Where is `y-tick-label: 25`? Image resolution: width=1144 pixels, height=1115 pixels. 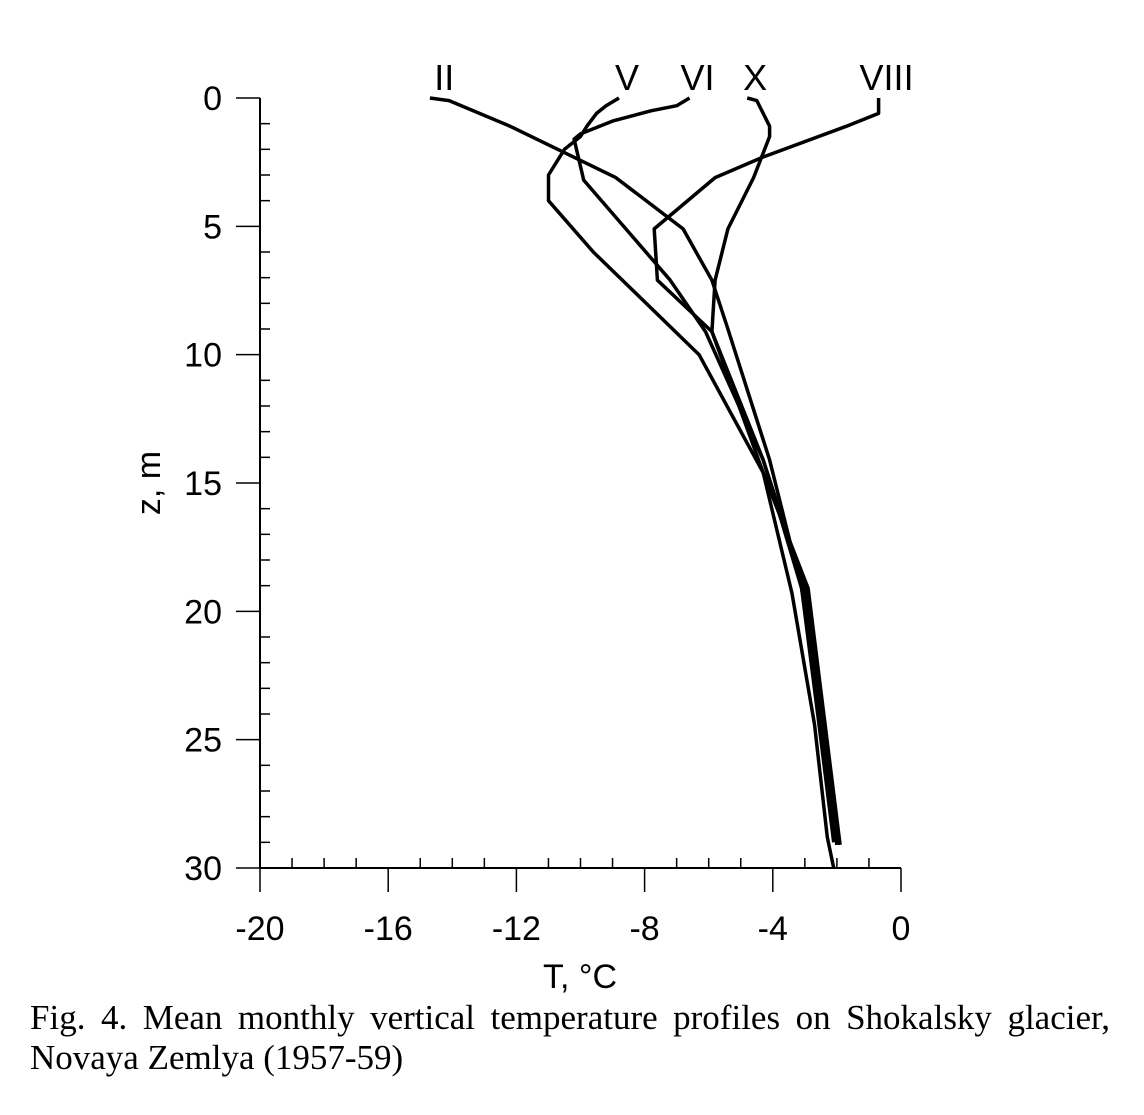 y-tick-label: 25 is located at coordinates (203, 741).